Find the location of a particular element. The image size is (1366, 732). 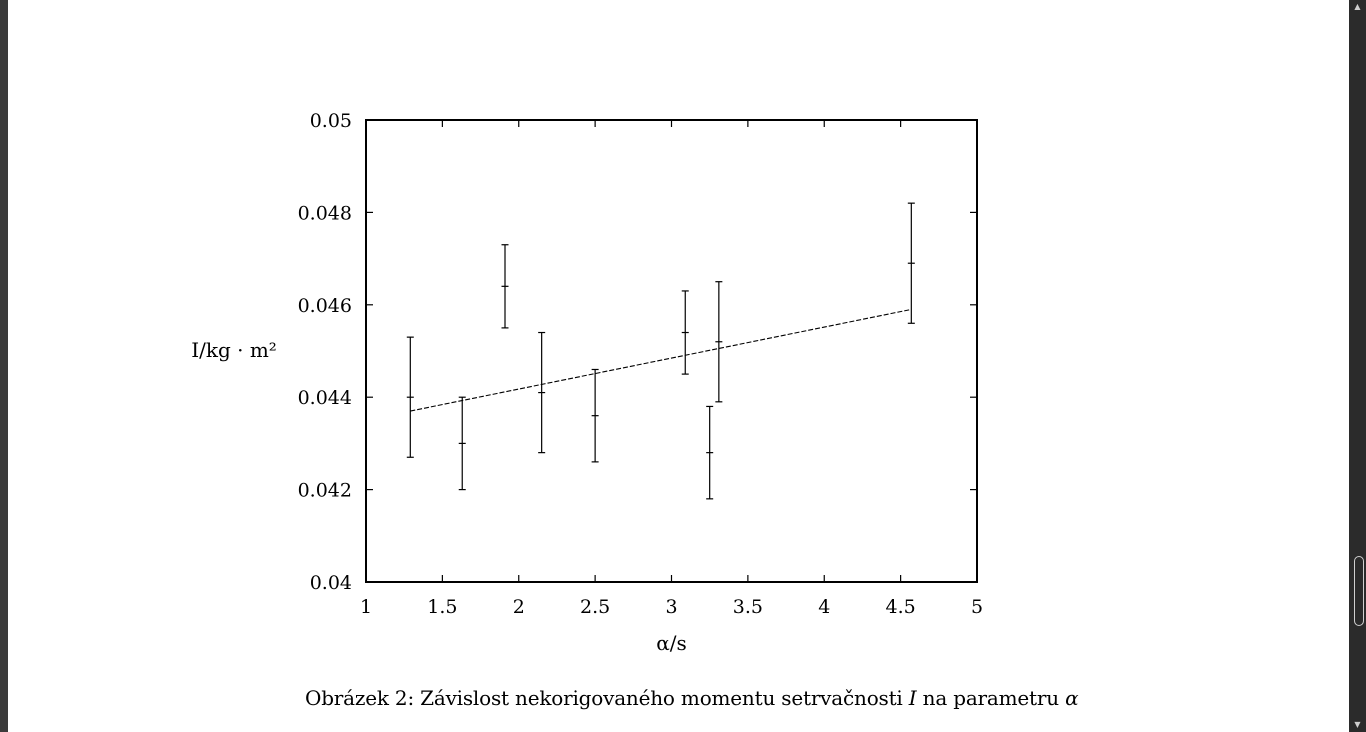

y-tick-label: 0.044 is located at coordinates (325, 398).